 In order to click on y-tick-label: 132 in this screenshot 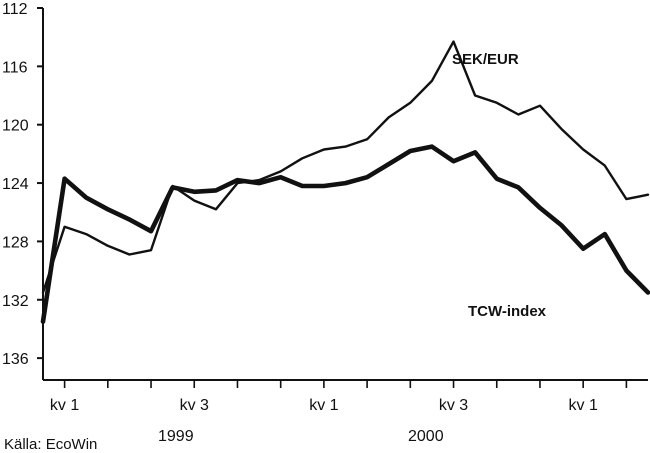, I will do `click(15, 301)`.